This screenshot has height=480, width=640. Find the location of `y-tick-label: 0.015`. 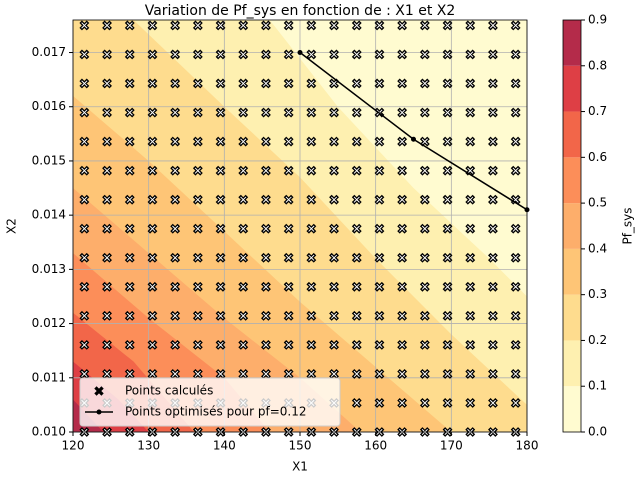

y-tick-label: 0.015 is located at coordinates (49, 160).